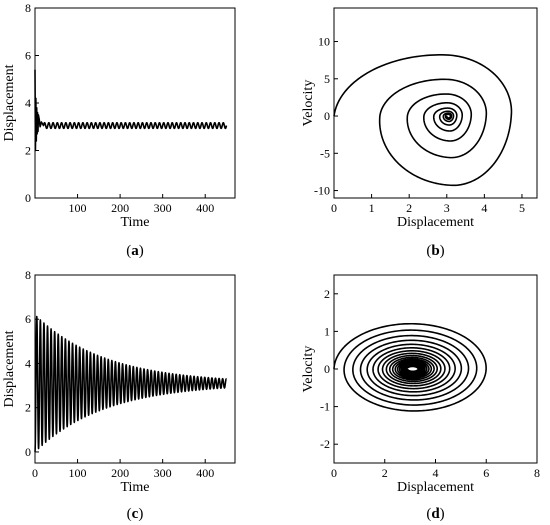 This screenshot has width=550, height=525. What do you see at coordinates (324, 42) in the screenshot?
I see `y-tick-label: 10` at bounding box center [324, 42].